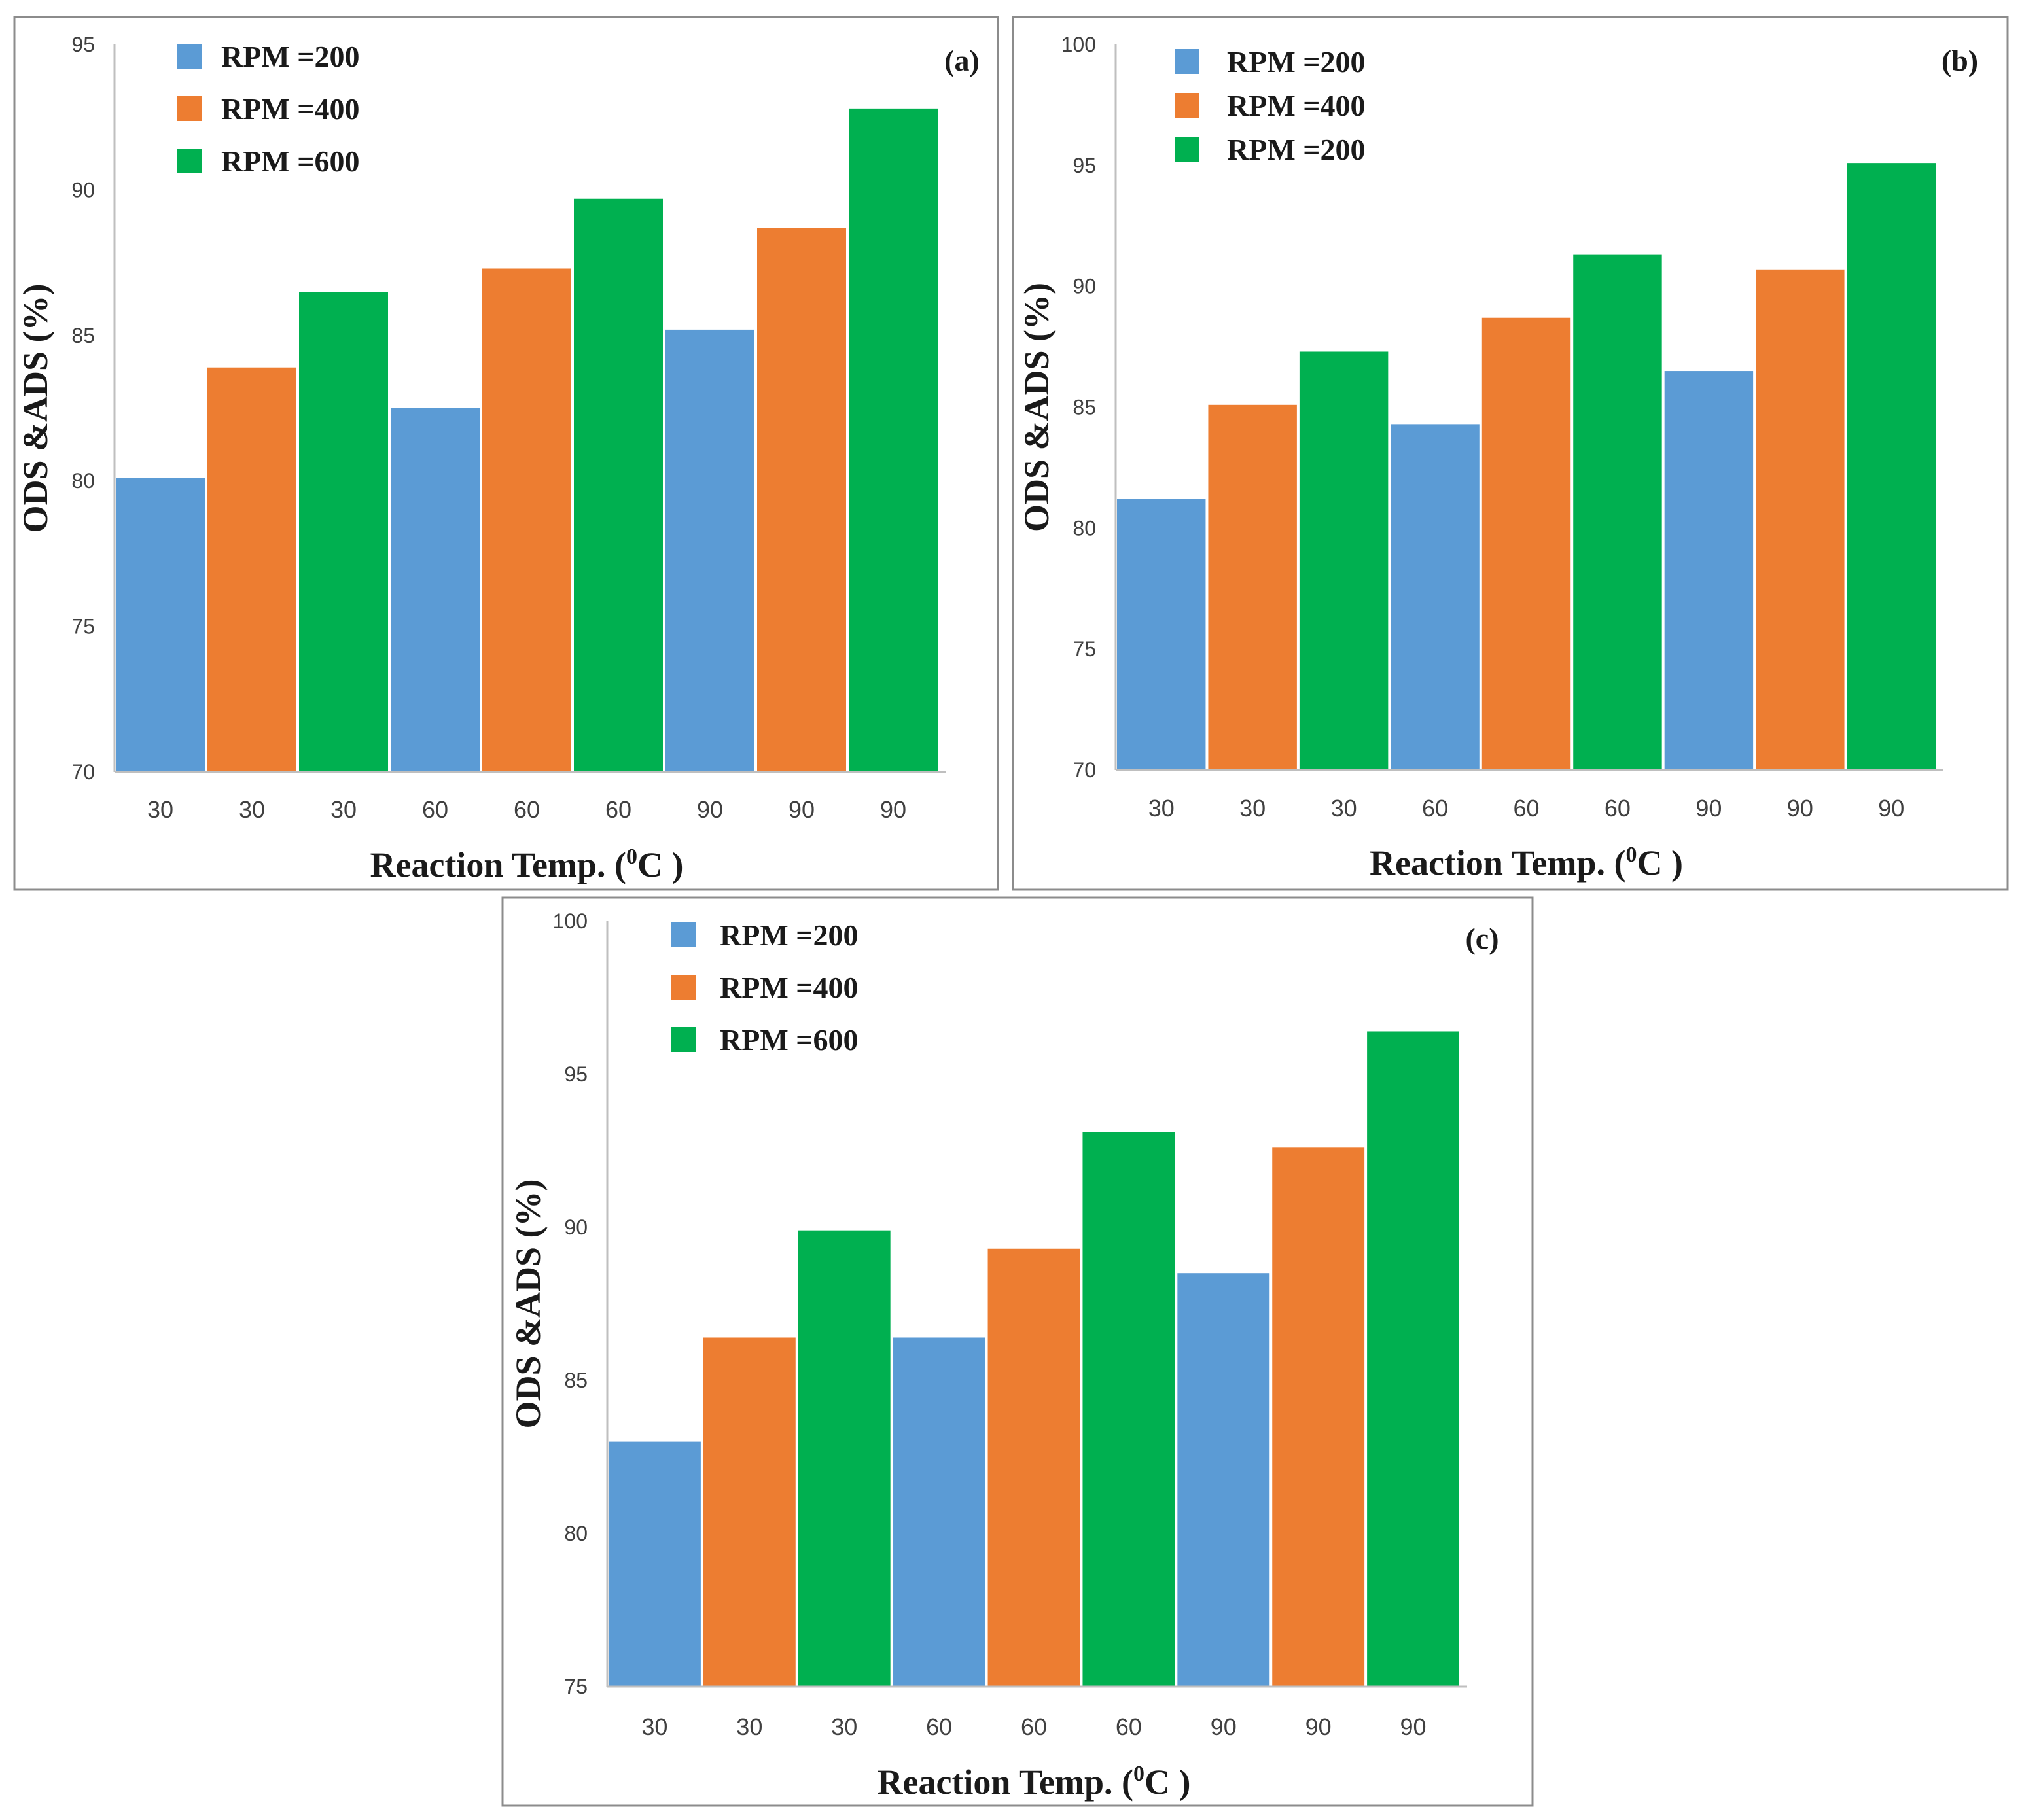 This screenshot has height=1820, width=2022. I want to click on panel-label: (b), so click(1960, 60).